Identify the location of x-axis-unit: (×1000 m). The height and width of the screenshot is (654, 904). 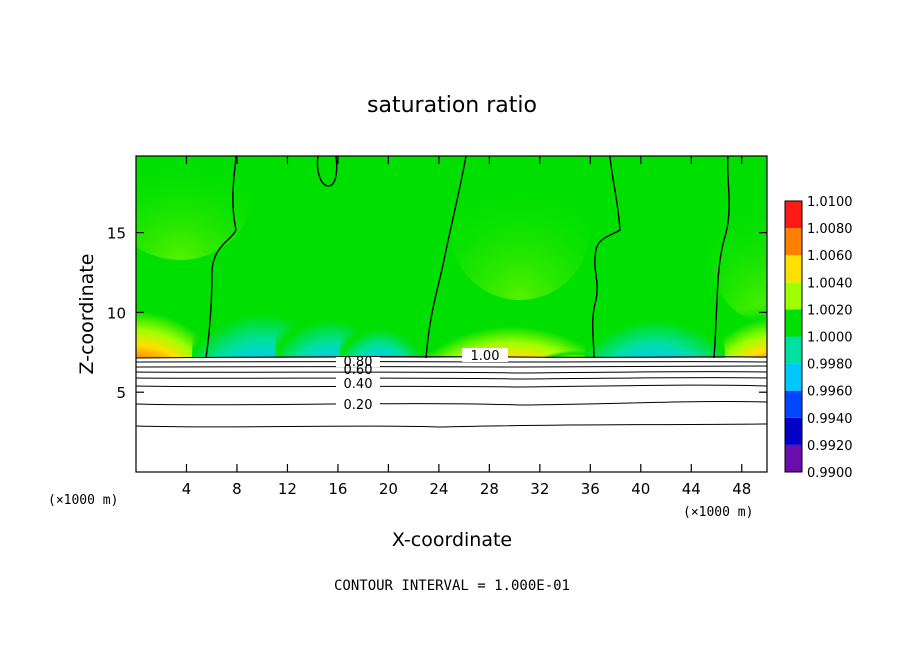
(718, 512).